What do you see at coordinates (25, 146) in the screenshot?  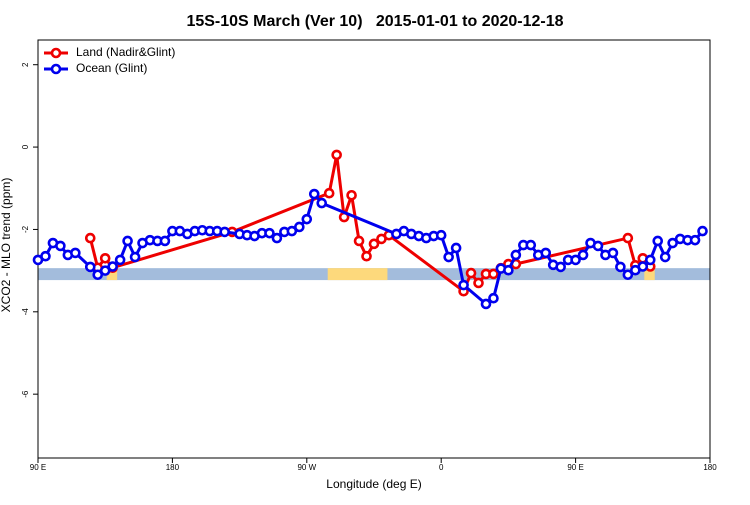 I see `y-tick-label: 0` at bounding box center [25, 146].